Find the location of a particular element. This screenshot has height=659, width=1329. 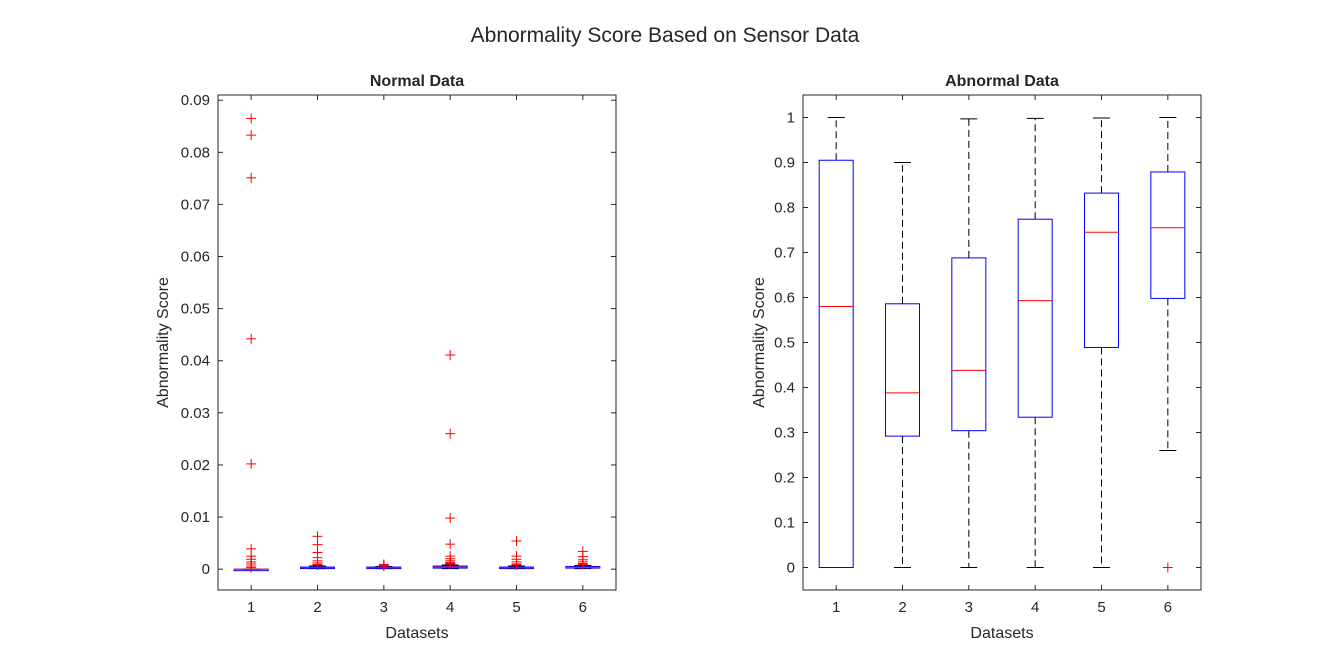

y-tick-label: 0.9 is located at coordinates (784, 163).